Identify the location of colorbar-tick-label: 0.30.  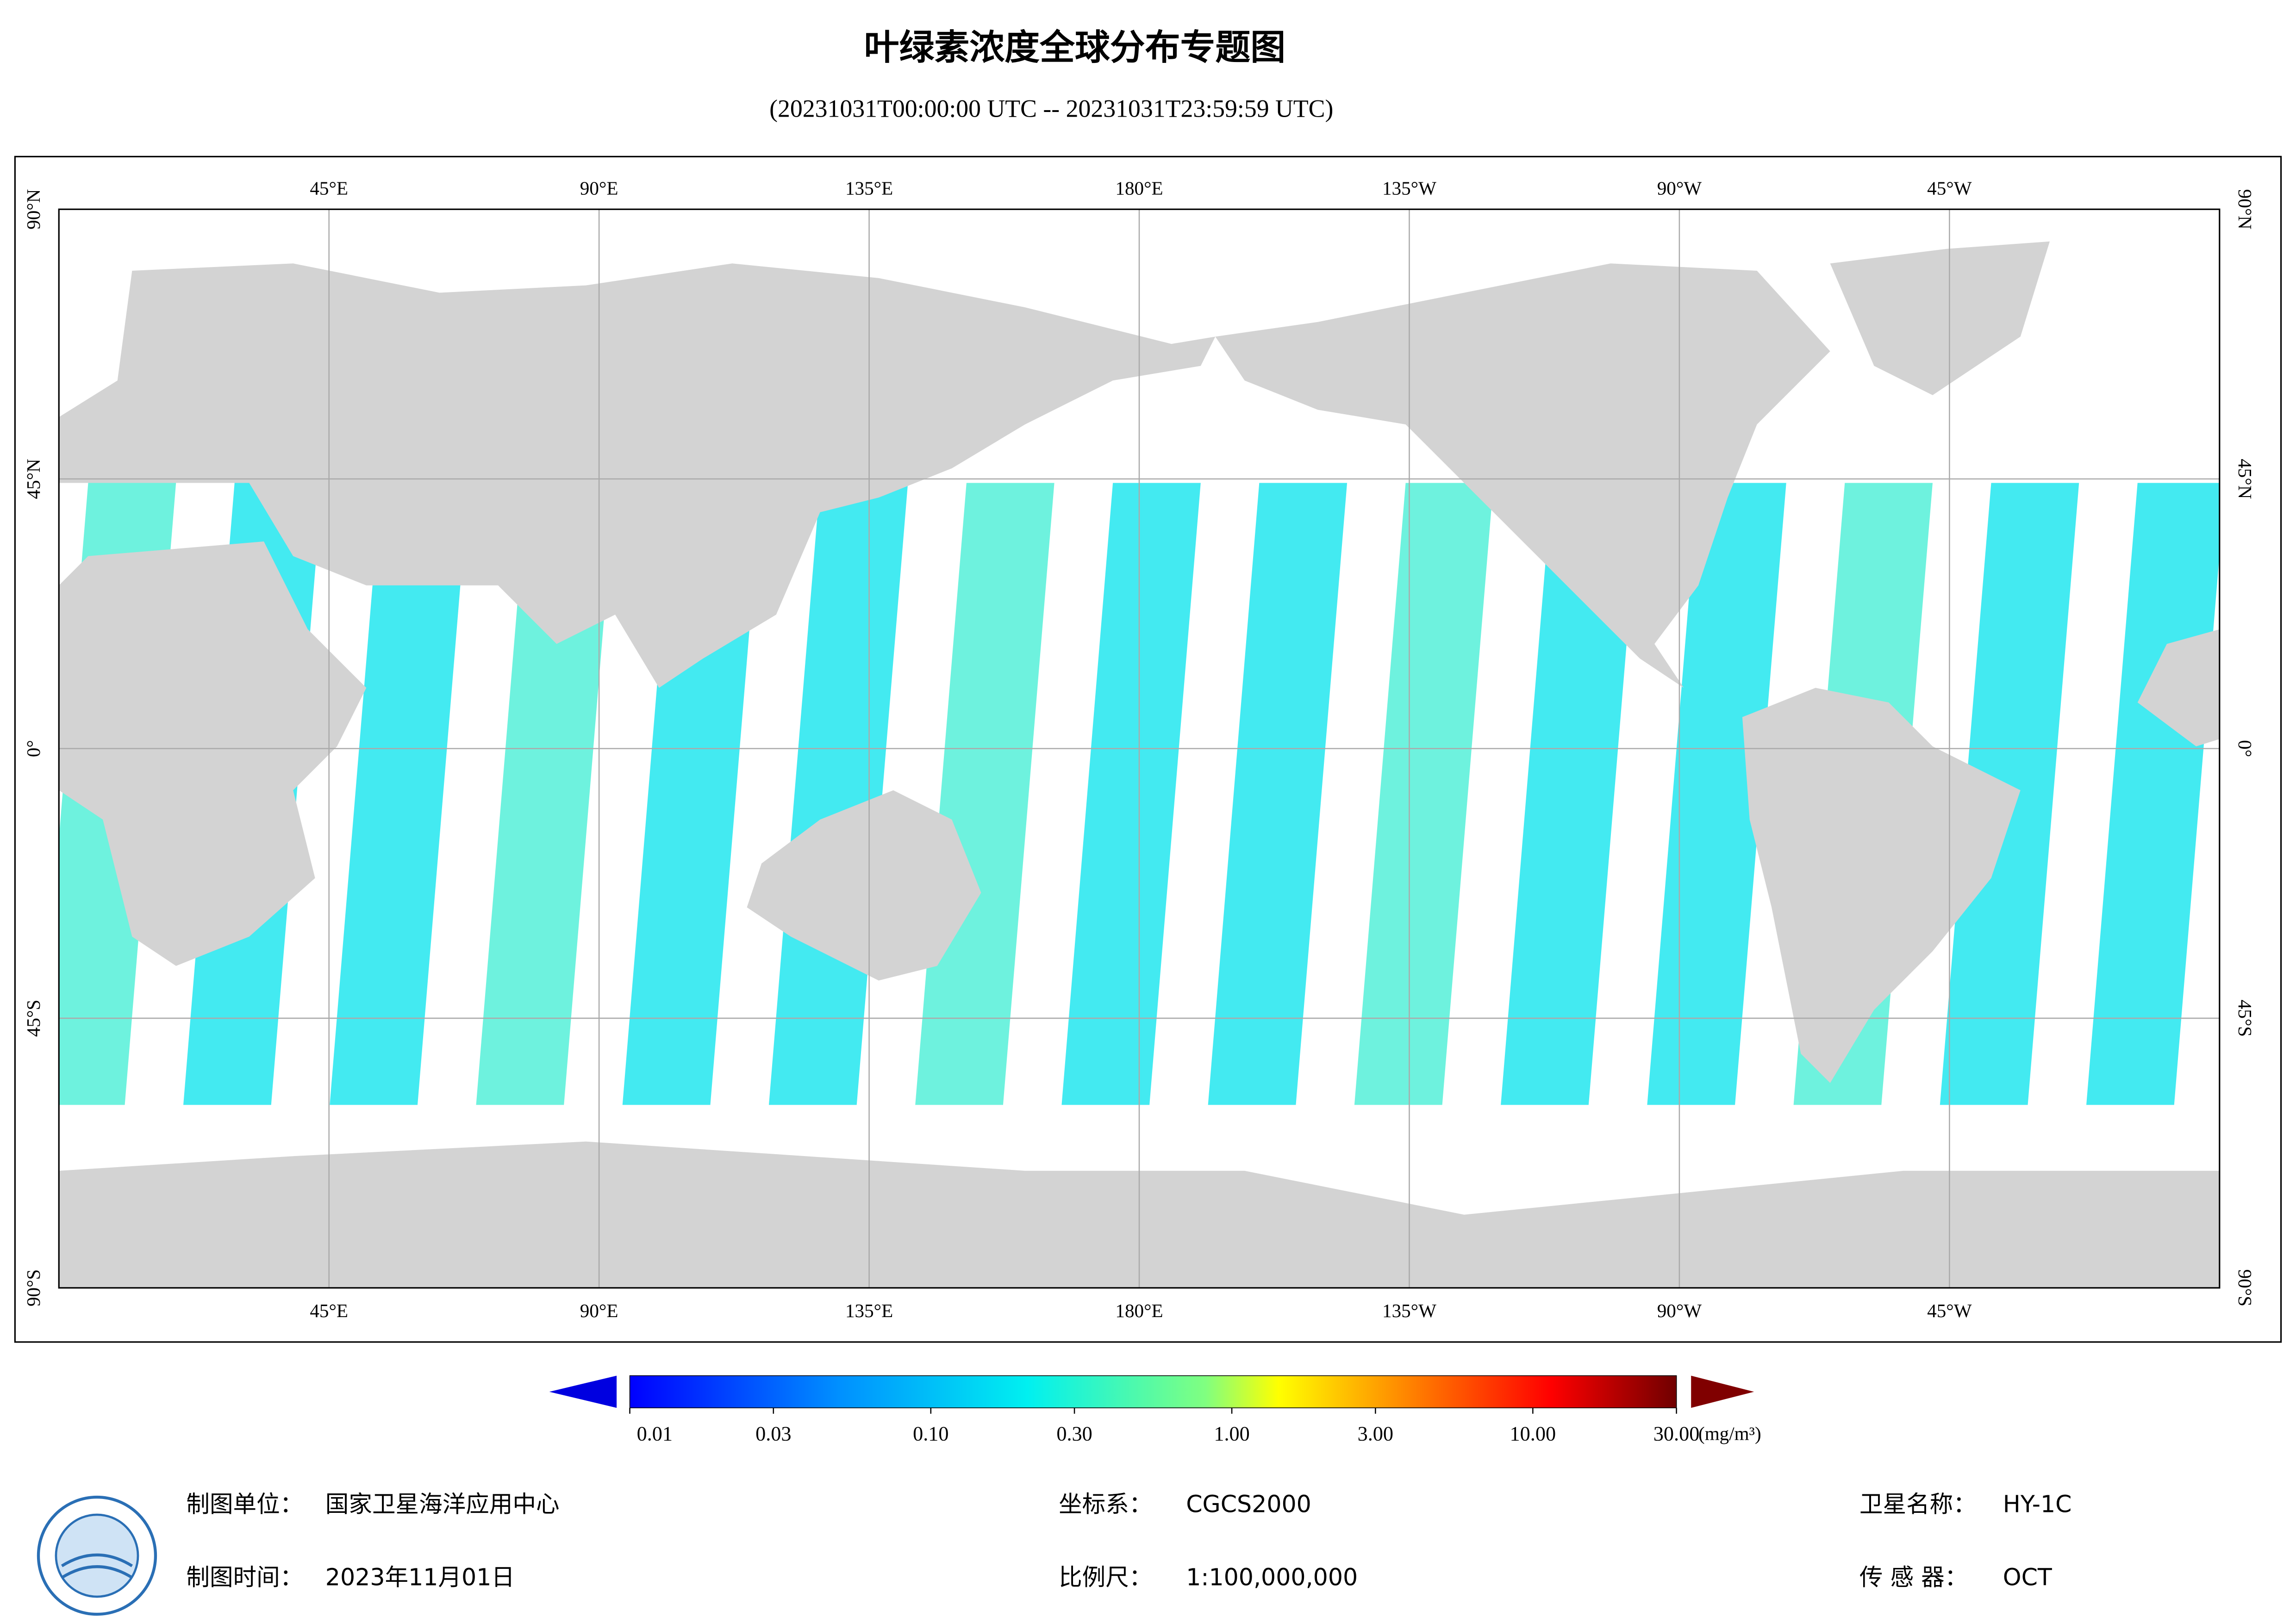
(1074, 1433).